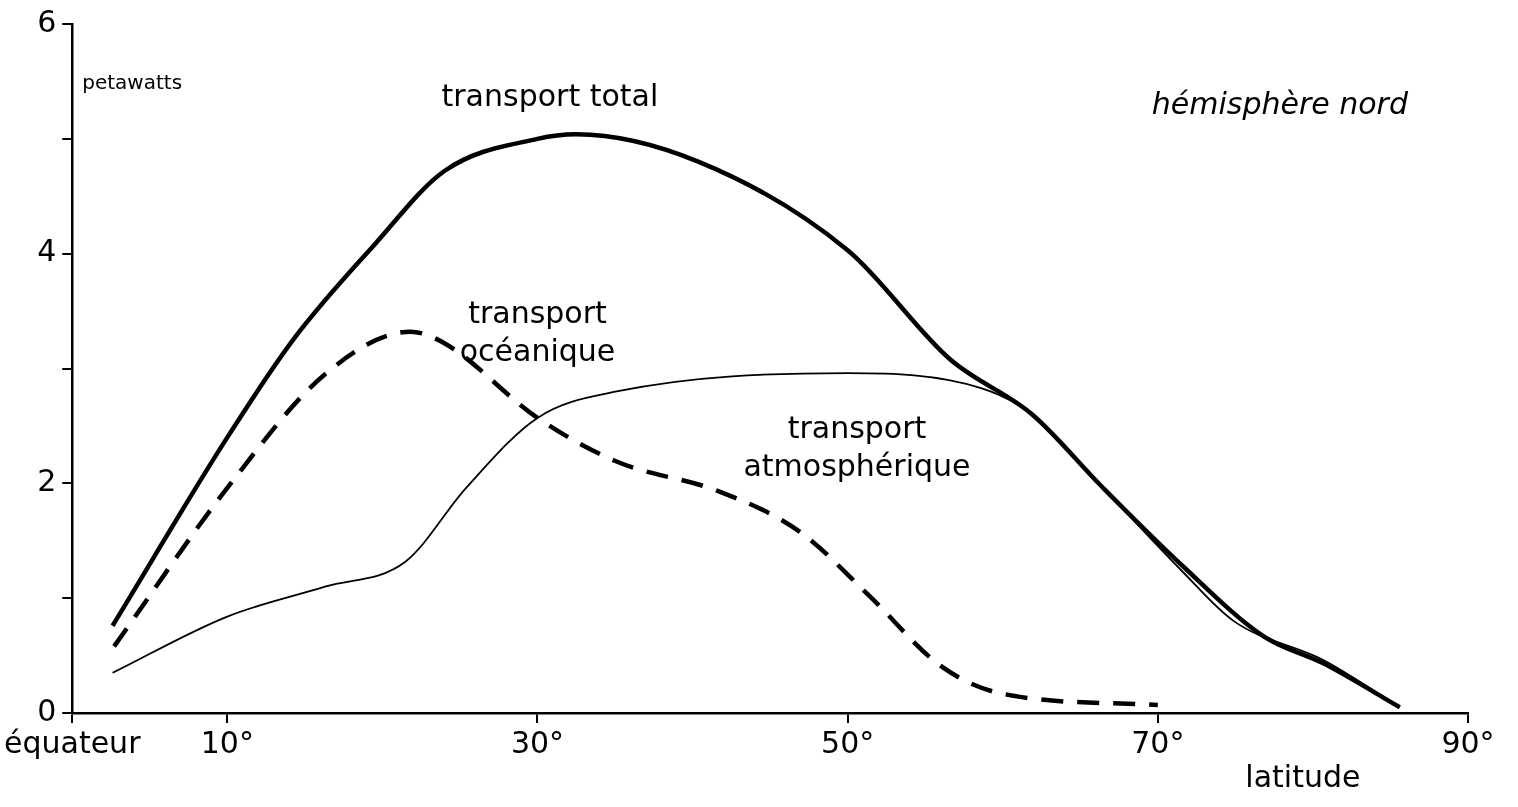 The height and width of the screenshot is (807, 1518). I want to click on x-tick-label: 50°, so click(848, 742).